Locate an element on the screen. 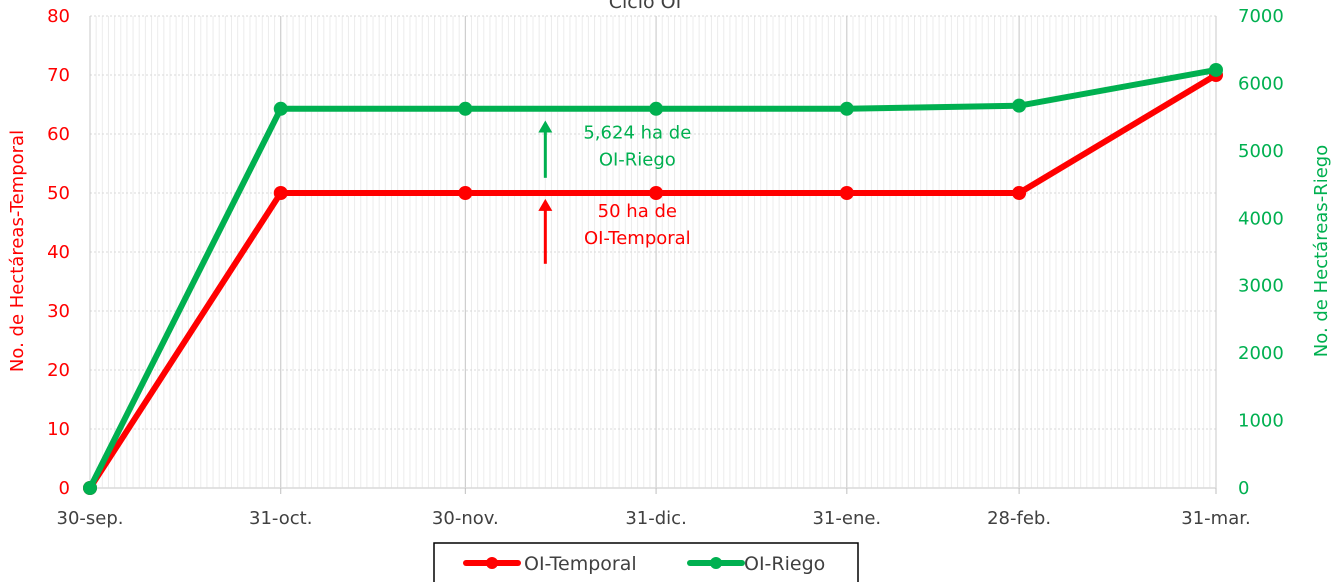 Image resolution: width=1344 pixels, height=582 pixels. annotation-label: OI-Temporal is located at coordinates (637, 238).